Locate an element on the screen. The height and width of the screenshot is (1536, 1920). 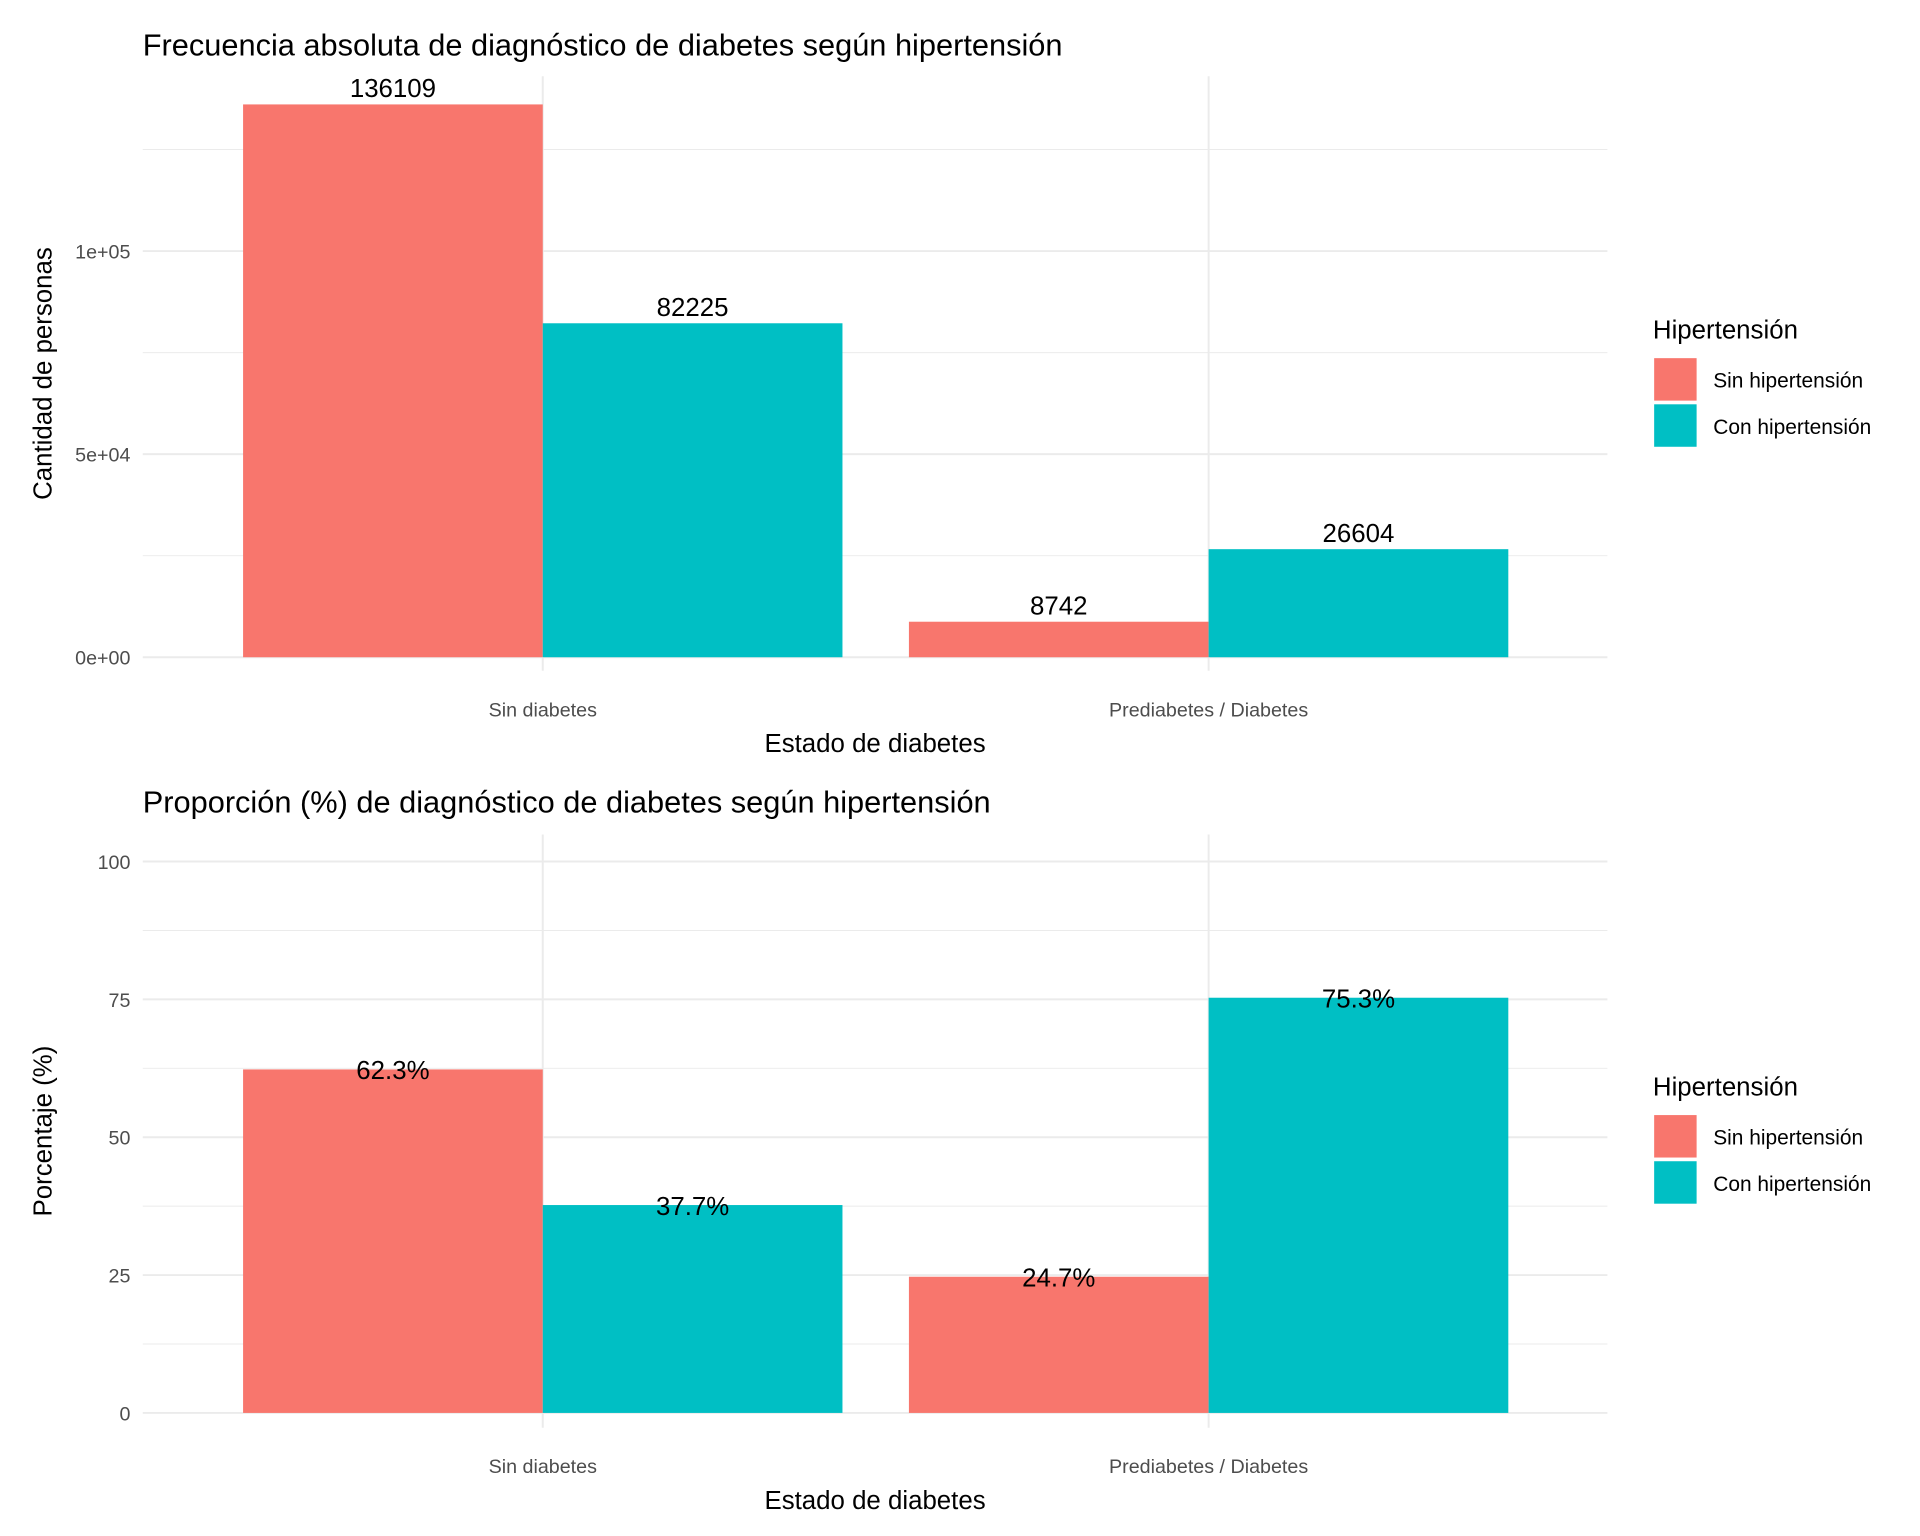
data-label: 24.7% is located at coordinates (1058, 1279).